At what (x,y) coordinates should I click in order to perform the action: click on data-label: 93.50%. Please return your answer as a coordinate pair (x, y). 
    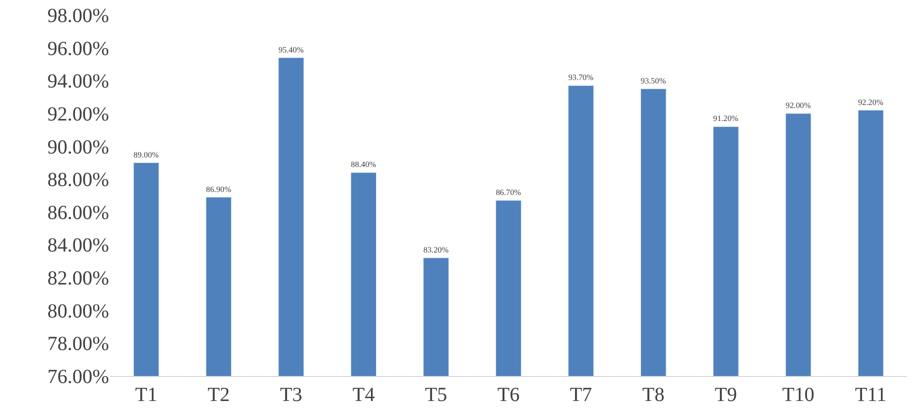
    Looking at the image, I should click on (653, 81).